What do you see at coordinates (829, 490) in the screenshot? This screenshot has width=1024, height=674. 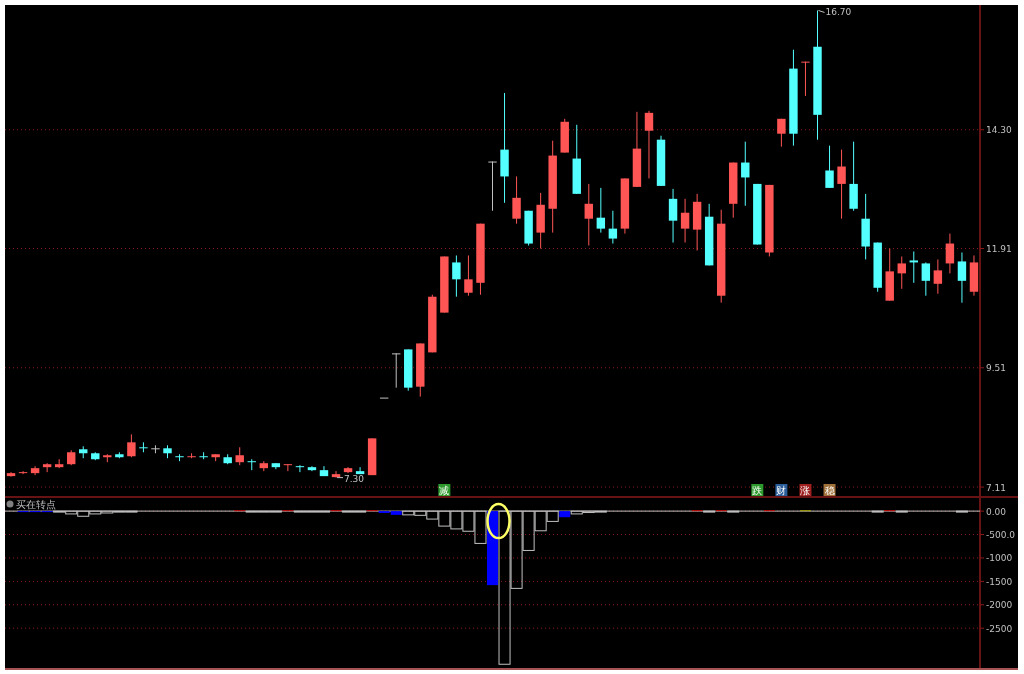 I see `annotation: 稳` at bounding box center [829, 490].